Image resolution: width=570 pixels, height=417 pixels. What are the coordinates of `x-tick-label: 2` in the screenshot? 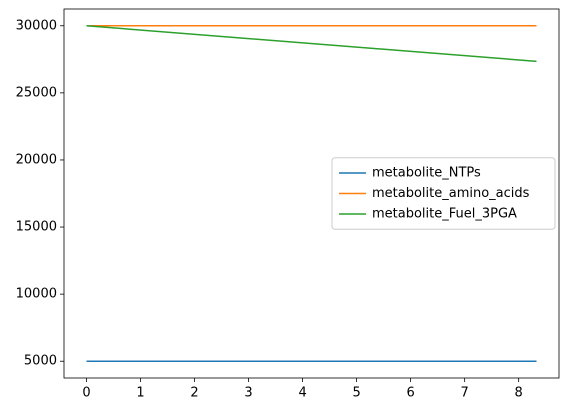 It's located at (194, 393).